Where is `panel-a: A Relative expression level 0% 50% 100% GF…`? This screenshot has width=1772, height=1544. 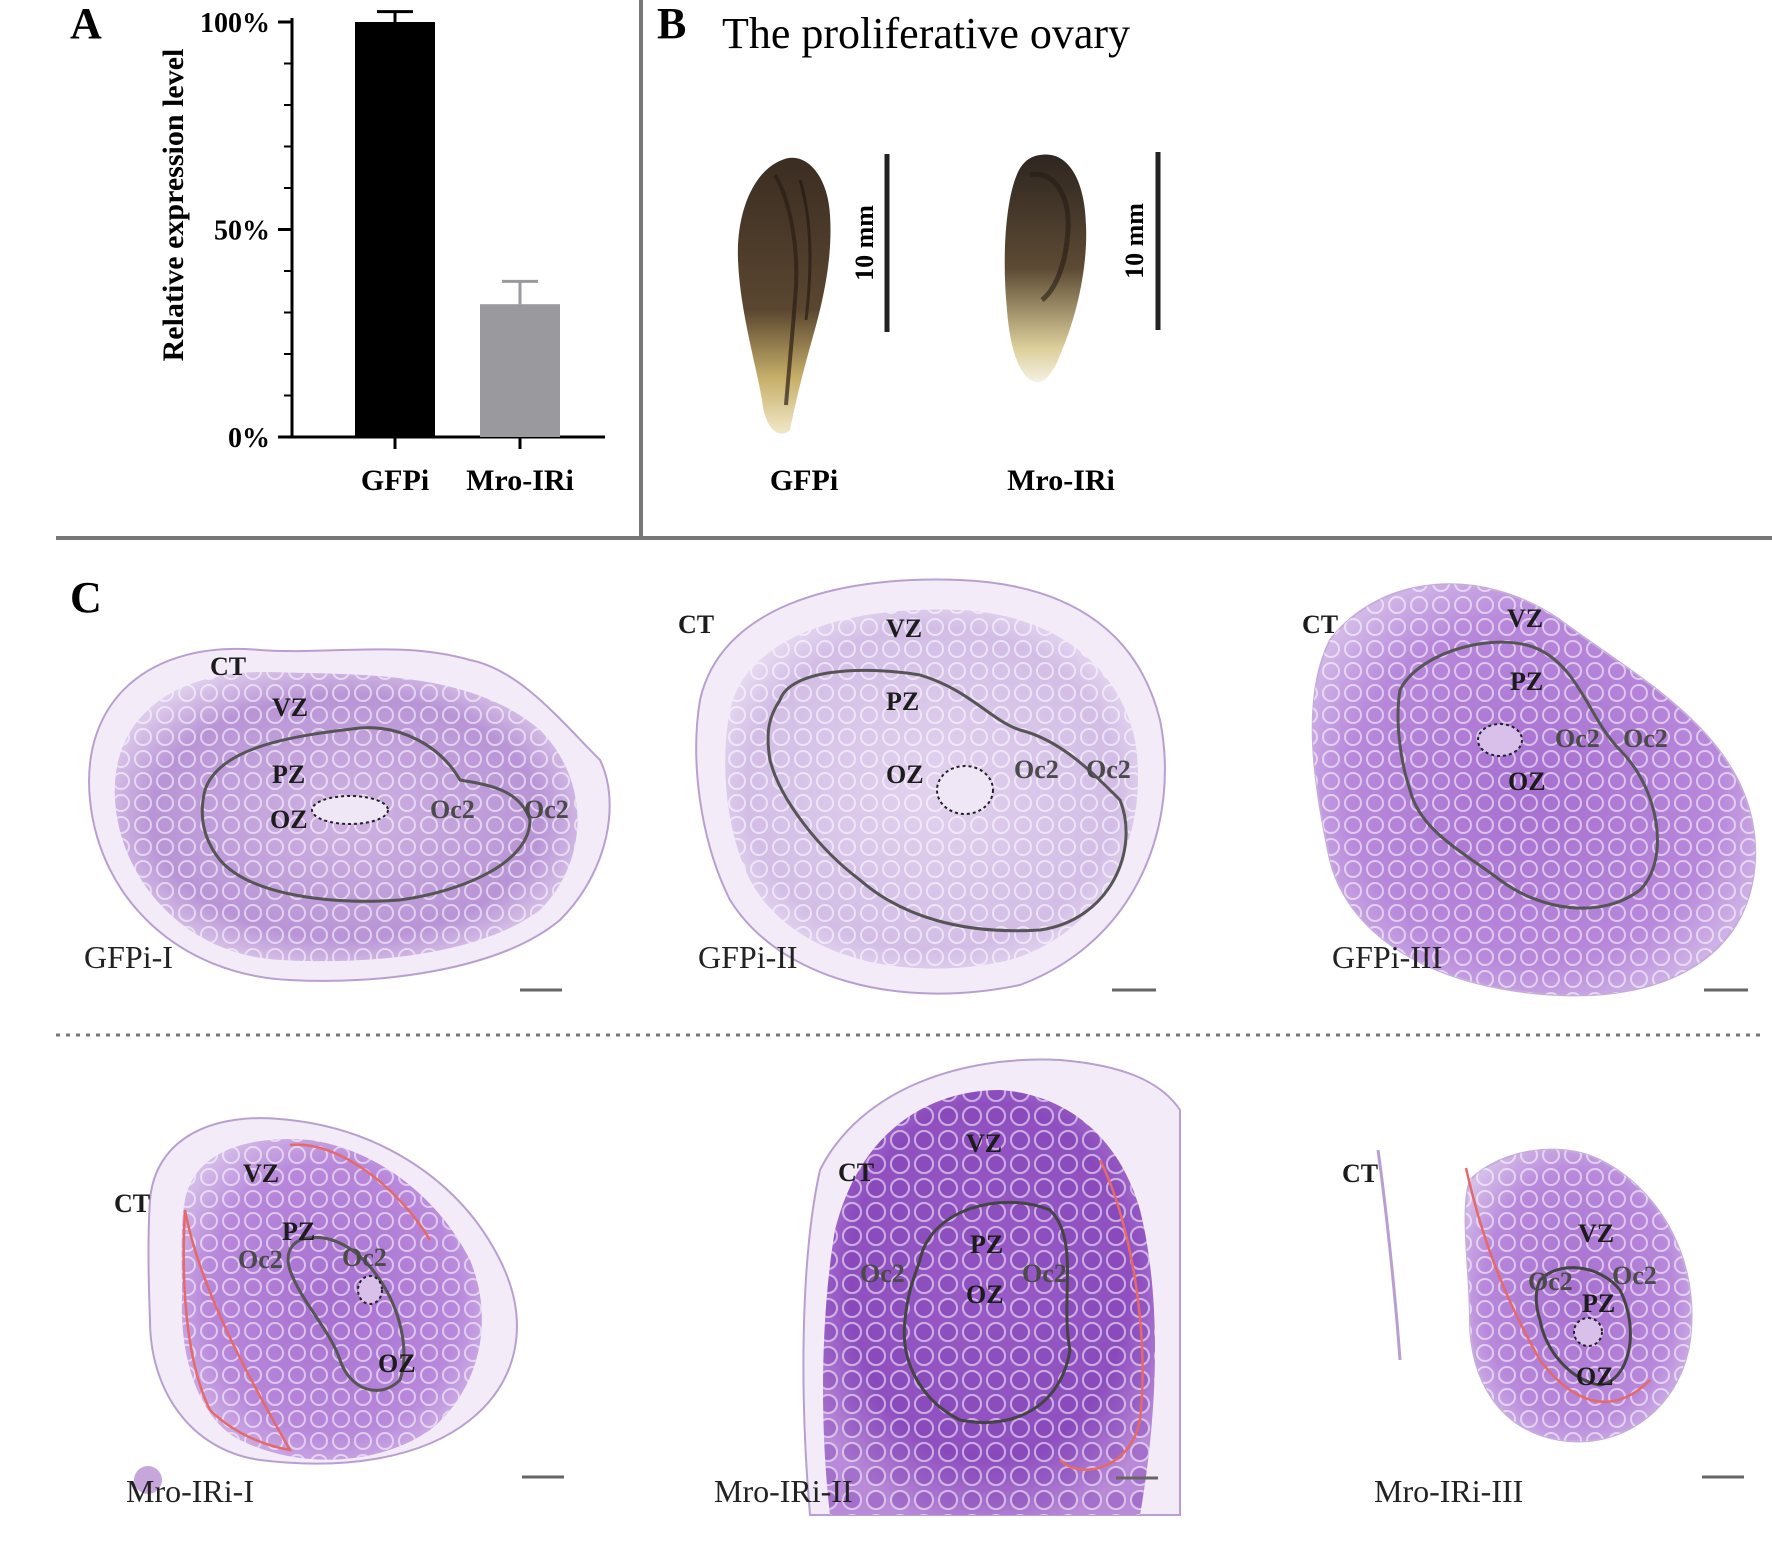
panel-a: A Relative expression level 0% 50% 100% GF… is located at coordinates (337, 248).